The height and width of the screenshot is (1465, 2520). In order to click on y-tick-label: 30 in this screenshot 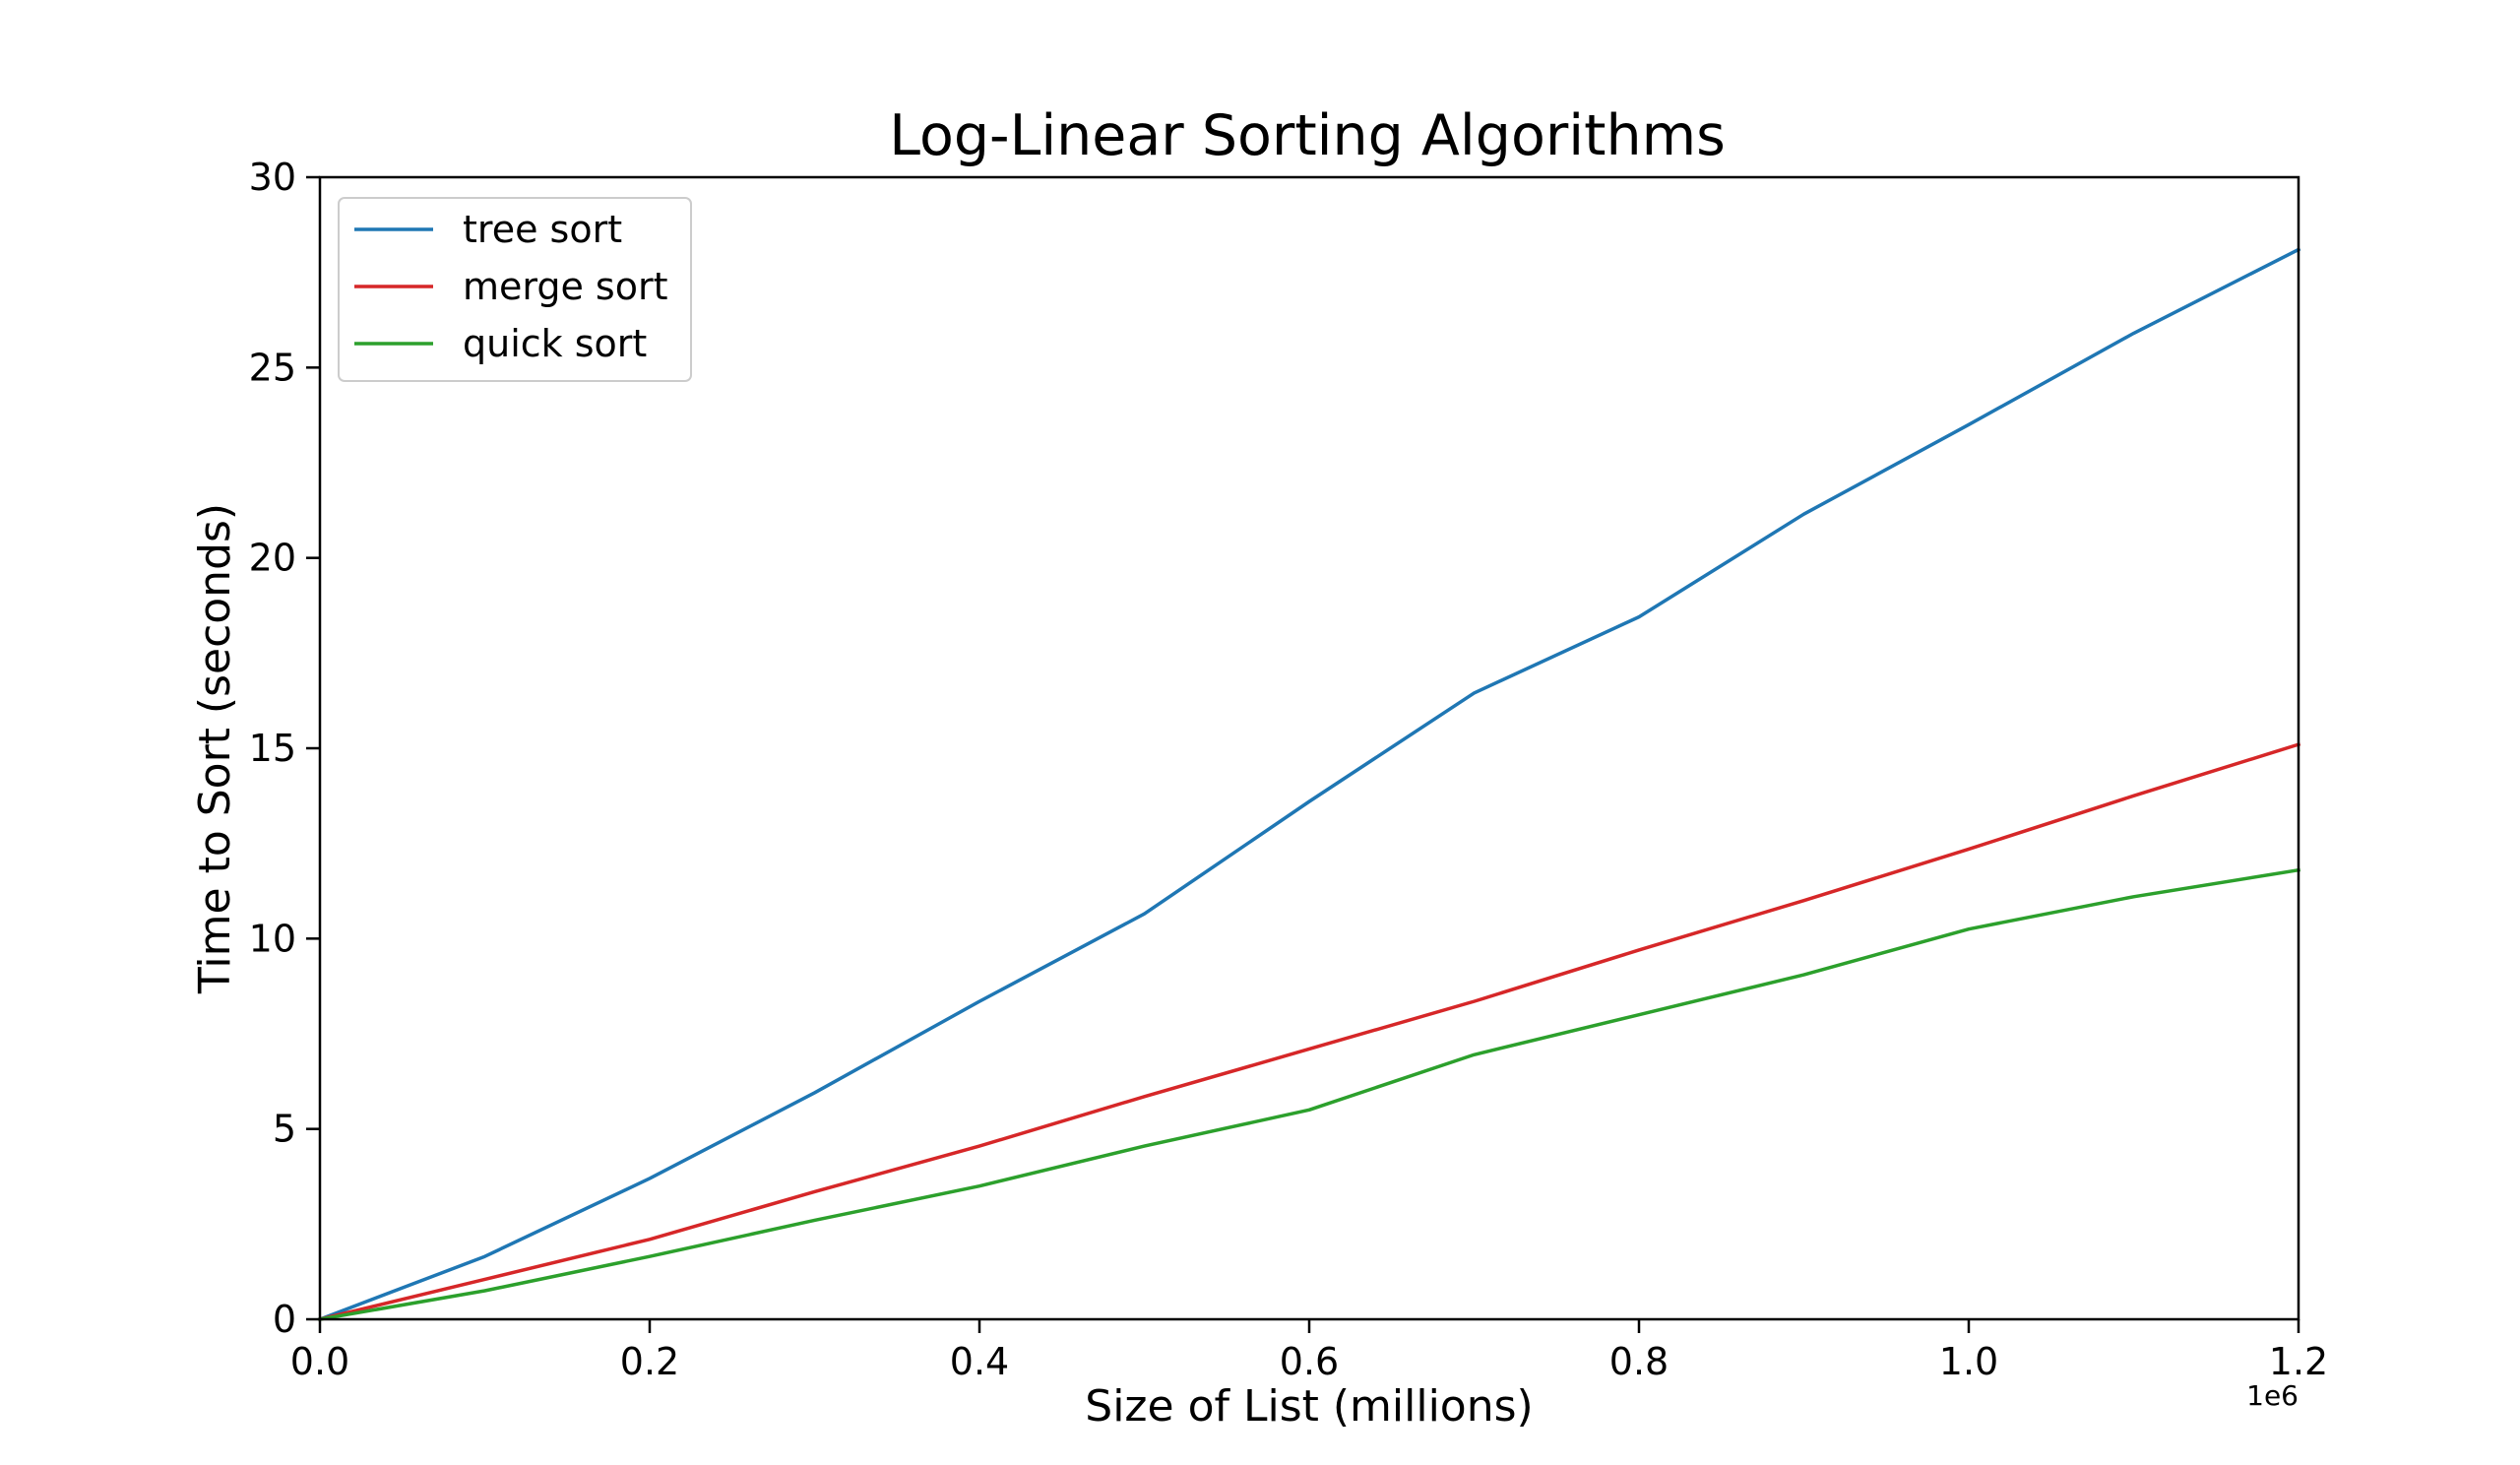, I will do `click(272, 177)`.